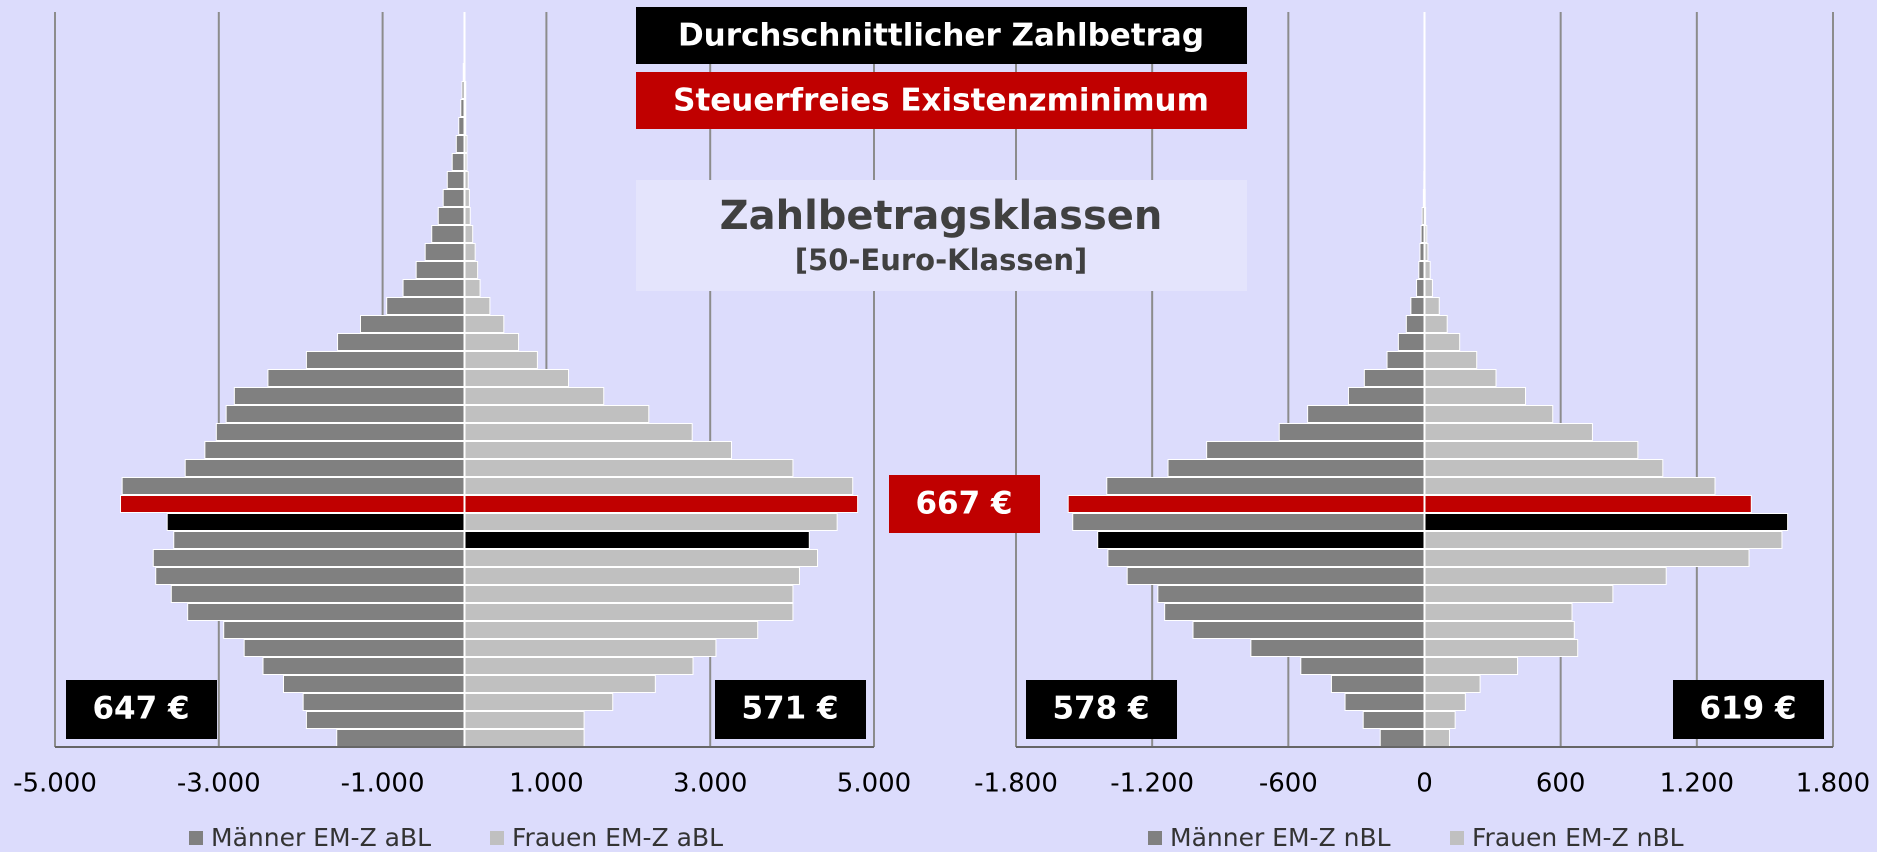 This screenshot has height=852, width=1877. Describe the element at coordinates (1578, 837) in the screenshot. I see `legend-label: Frauen EM-Z nBL` at that location.